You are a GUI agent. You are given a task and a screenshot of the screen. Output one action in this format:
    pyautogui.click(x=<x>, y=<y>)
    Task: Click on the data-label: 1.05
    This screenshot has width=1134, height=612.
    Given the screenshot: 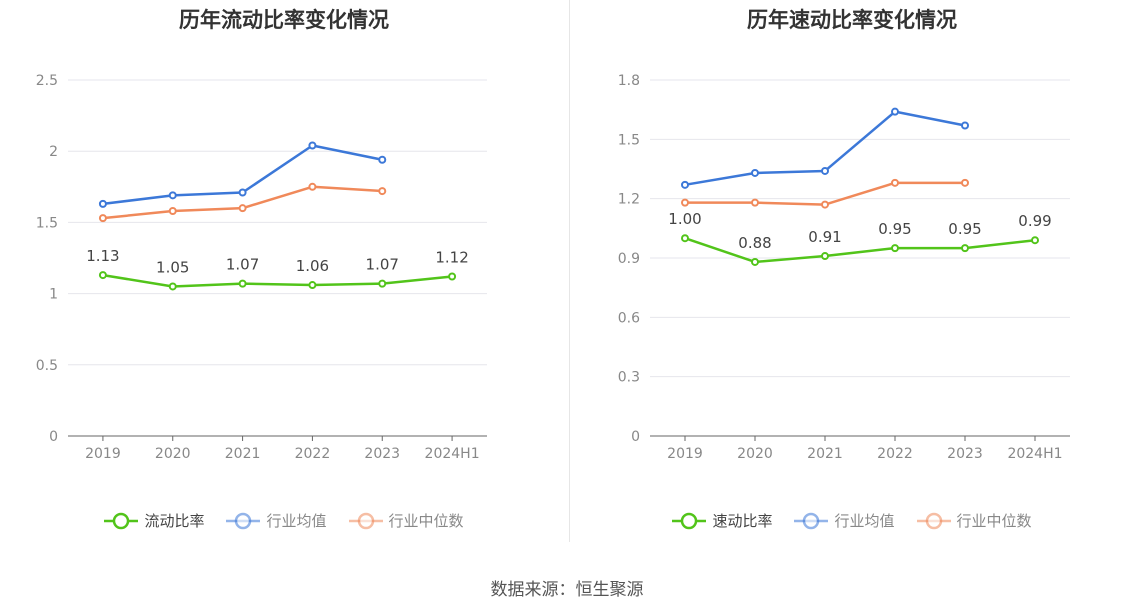 What is the action you would take?
    pyautogui.click(x=172, y=267)
    